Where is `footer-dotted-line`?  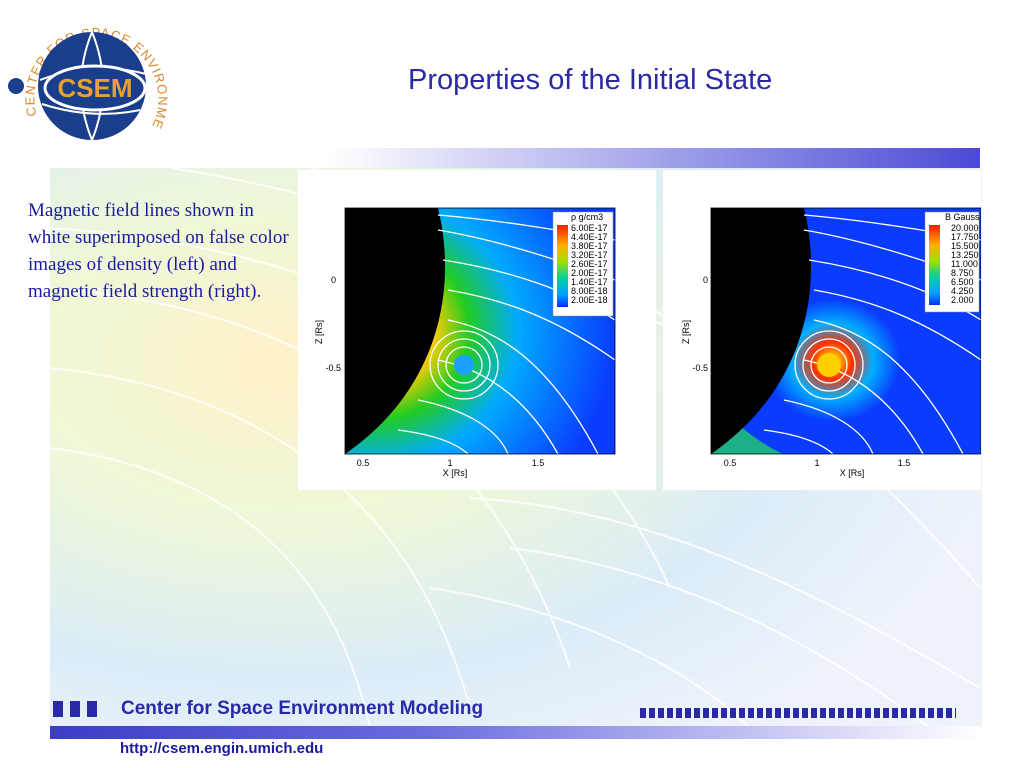
footer-dotted-line is located at coordinates (798, 713).